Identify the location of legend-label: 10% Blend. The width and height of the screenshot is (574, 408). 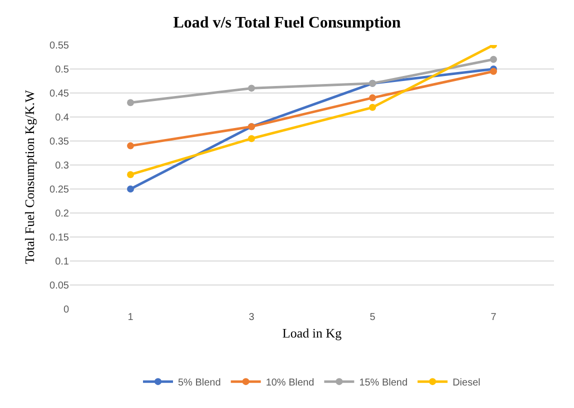
(290, 382).